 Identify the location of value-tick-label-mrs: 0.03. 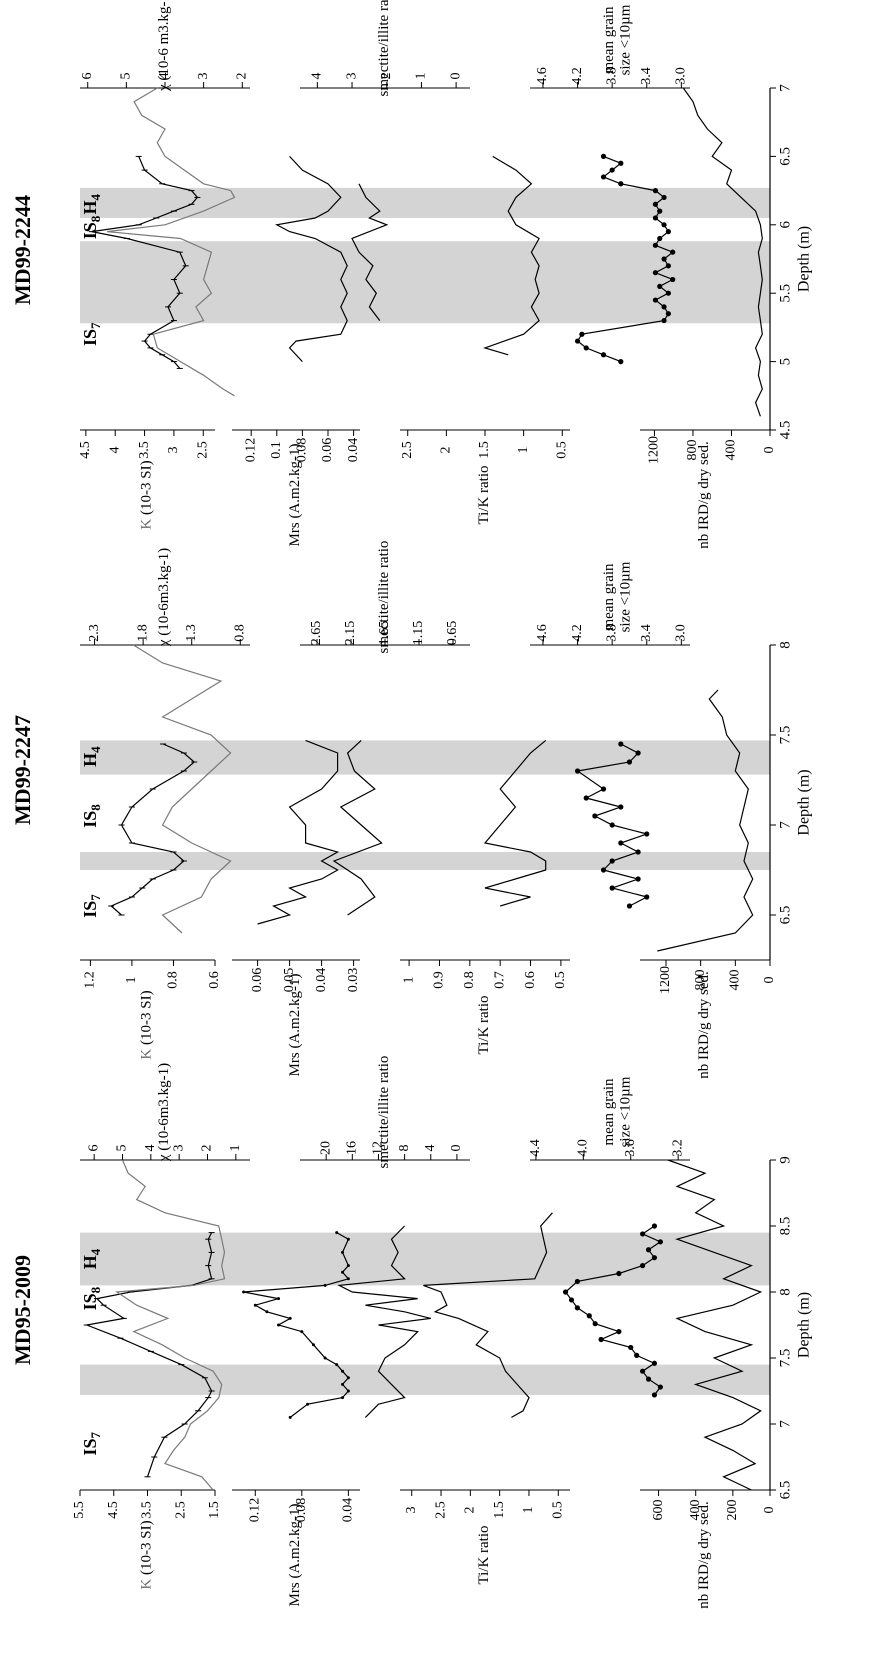
(353, 980).